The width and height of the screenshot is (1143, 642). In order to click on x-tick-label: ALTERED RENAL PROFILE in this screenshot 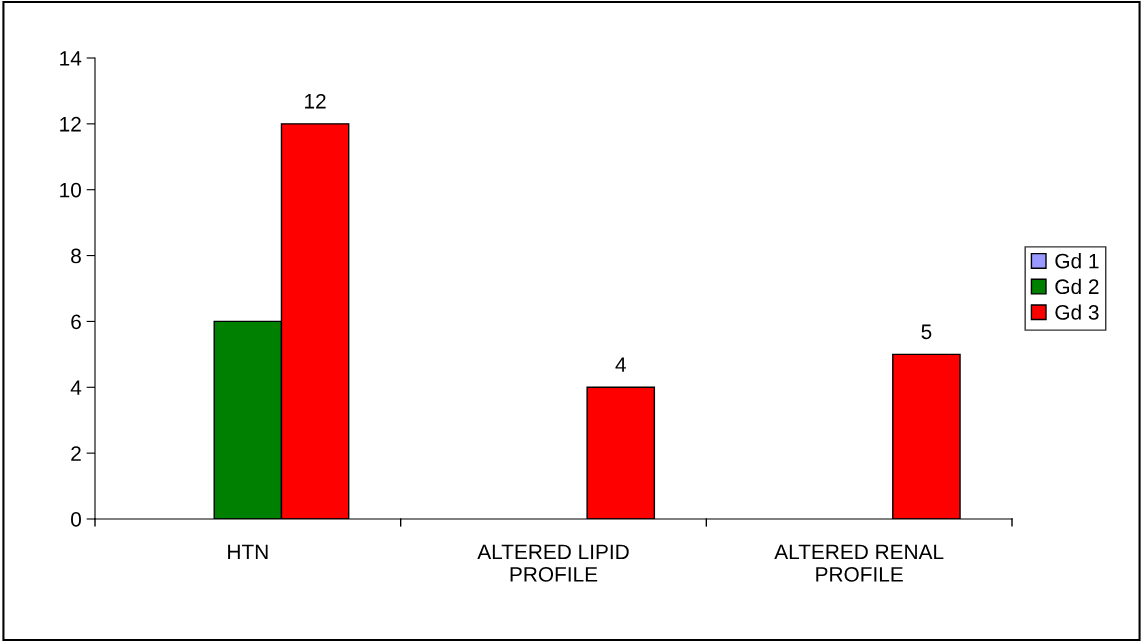, I will do `click(859, 563)`.